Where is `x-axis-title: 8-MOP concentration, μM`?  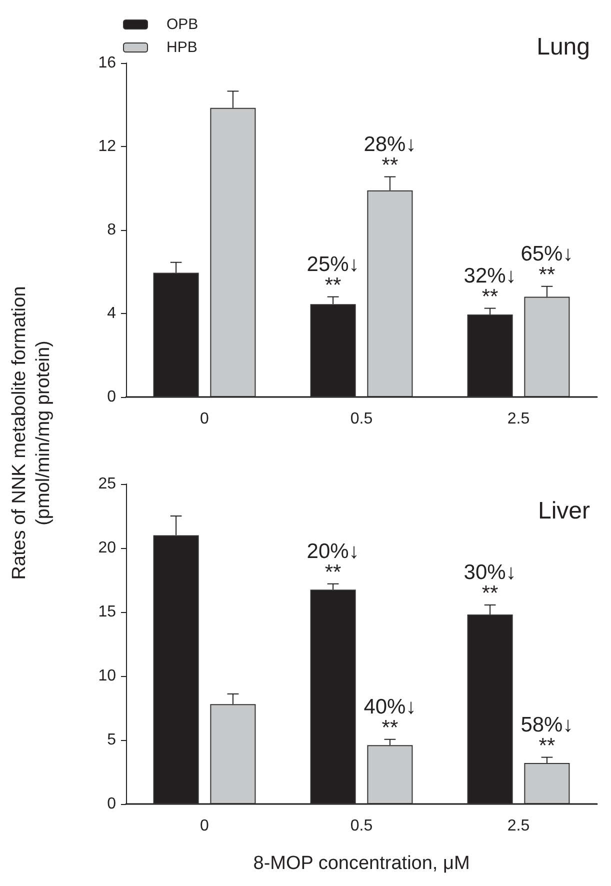
x-axis-title: 8-MOP concentration, μM is located at coordinates (361, 863).